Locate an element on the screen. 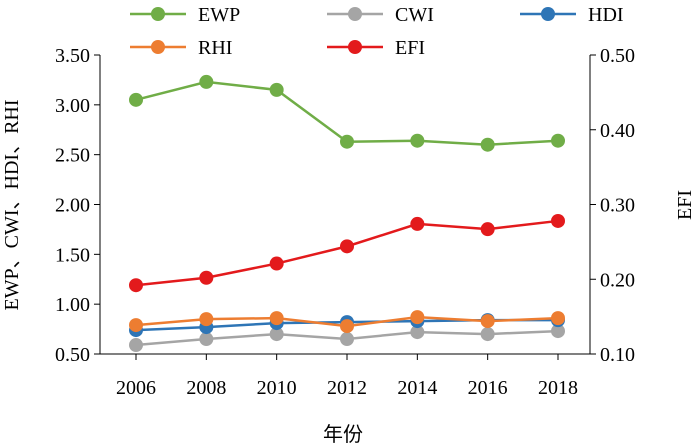 The width and height of the screenshot is (700, 447). left-y-tick-label: 3.50 is located at coordinates (72, 56).